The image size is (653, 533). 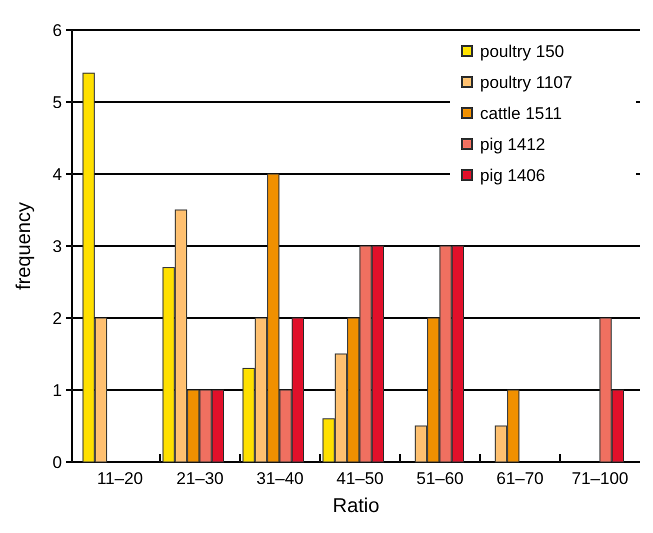 I want to click on y-tick-label: 4, so click(x=57, y=174).